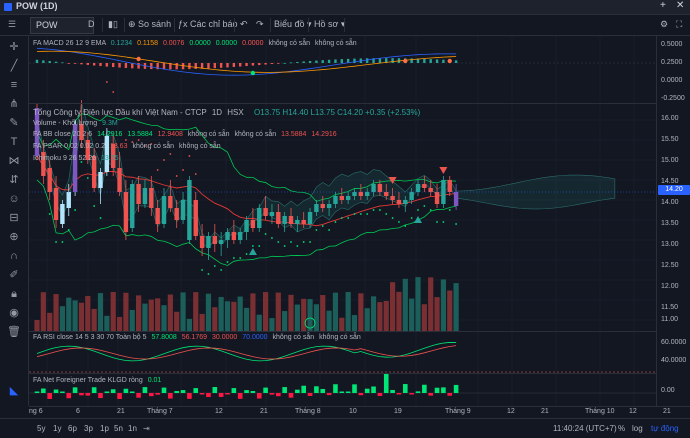 This screenshot has height=438, width=690. What do you see at coordinates (208, 24) in the screenshot?
I see `indicators-button: ƒx Các chỉ báo` at bounding box center [208, 24].